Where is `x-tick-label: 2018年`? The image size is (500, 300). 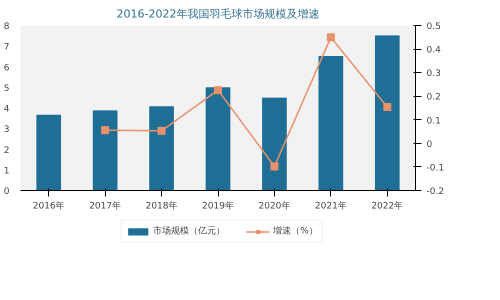 x-tick-label: 2018年 is located at coordinates (162, 206).